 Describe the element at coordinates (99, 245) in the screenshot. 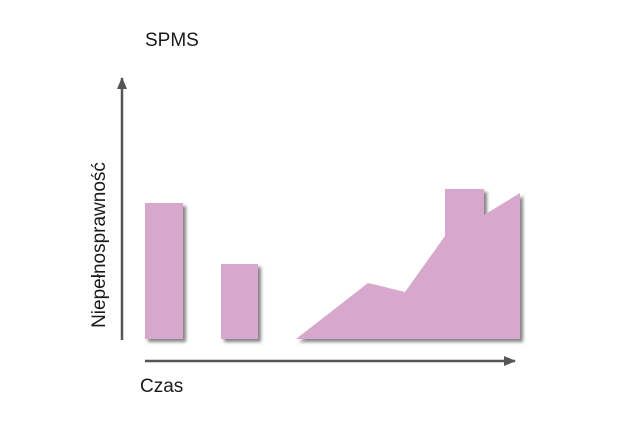

I see `y-axis-label: Niepełnosprawność` at that location.